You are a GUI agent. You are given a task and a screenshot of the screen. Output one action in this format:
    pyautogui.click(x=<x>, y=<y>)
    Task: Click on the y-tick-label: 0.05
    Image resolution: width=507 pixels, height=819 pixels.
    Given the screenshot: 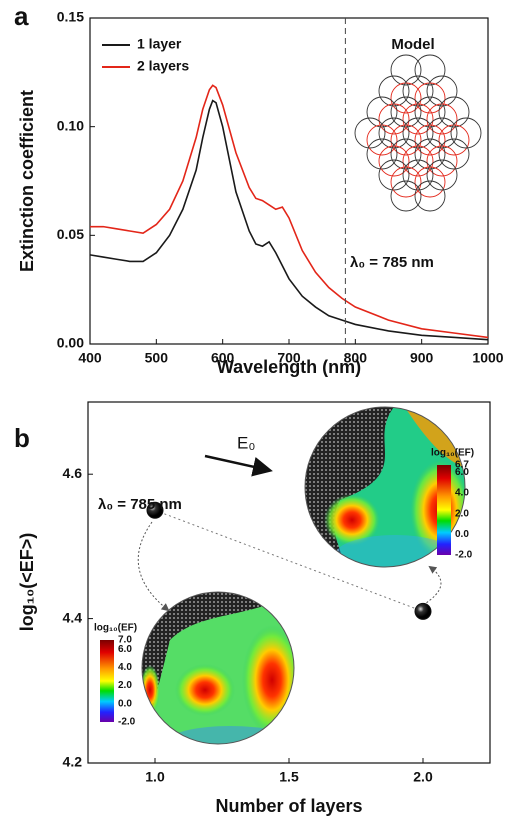 What is the action you would take?
    pyautogui.click(x=70, y=234)
    